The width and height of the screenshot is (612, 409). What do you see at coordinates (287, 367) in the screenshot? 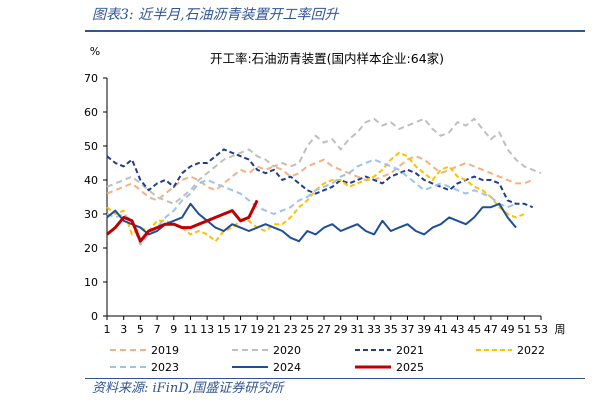
I see `legend-label-2024: 2024` at bounding box center [287, 367].